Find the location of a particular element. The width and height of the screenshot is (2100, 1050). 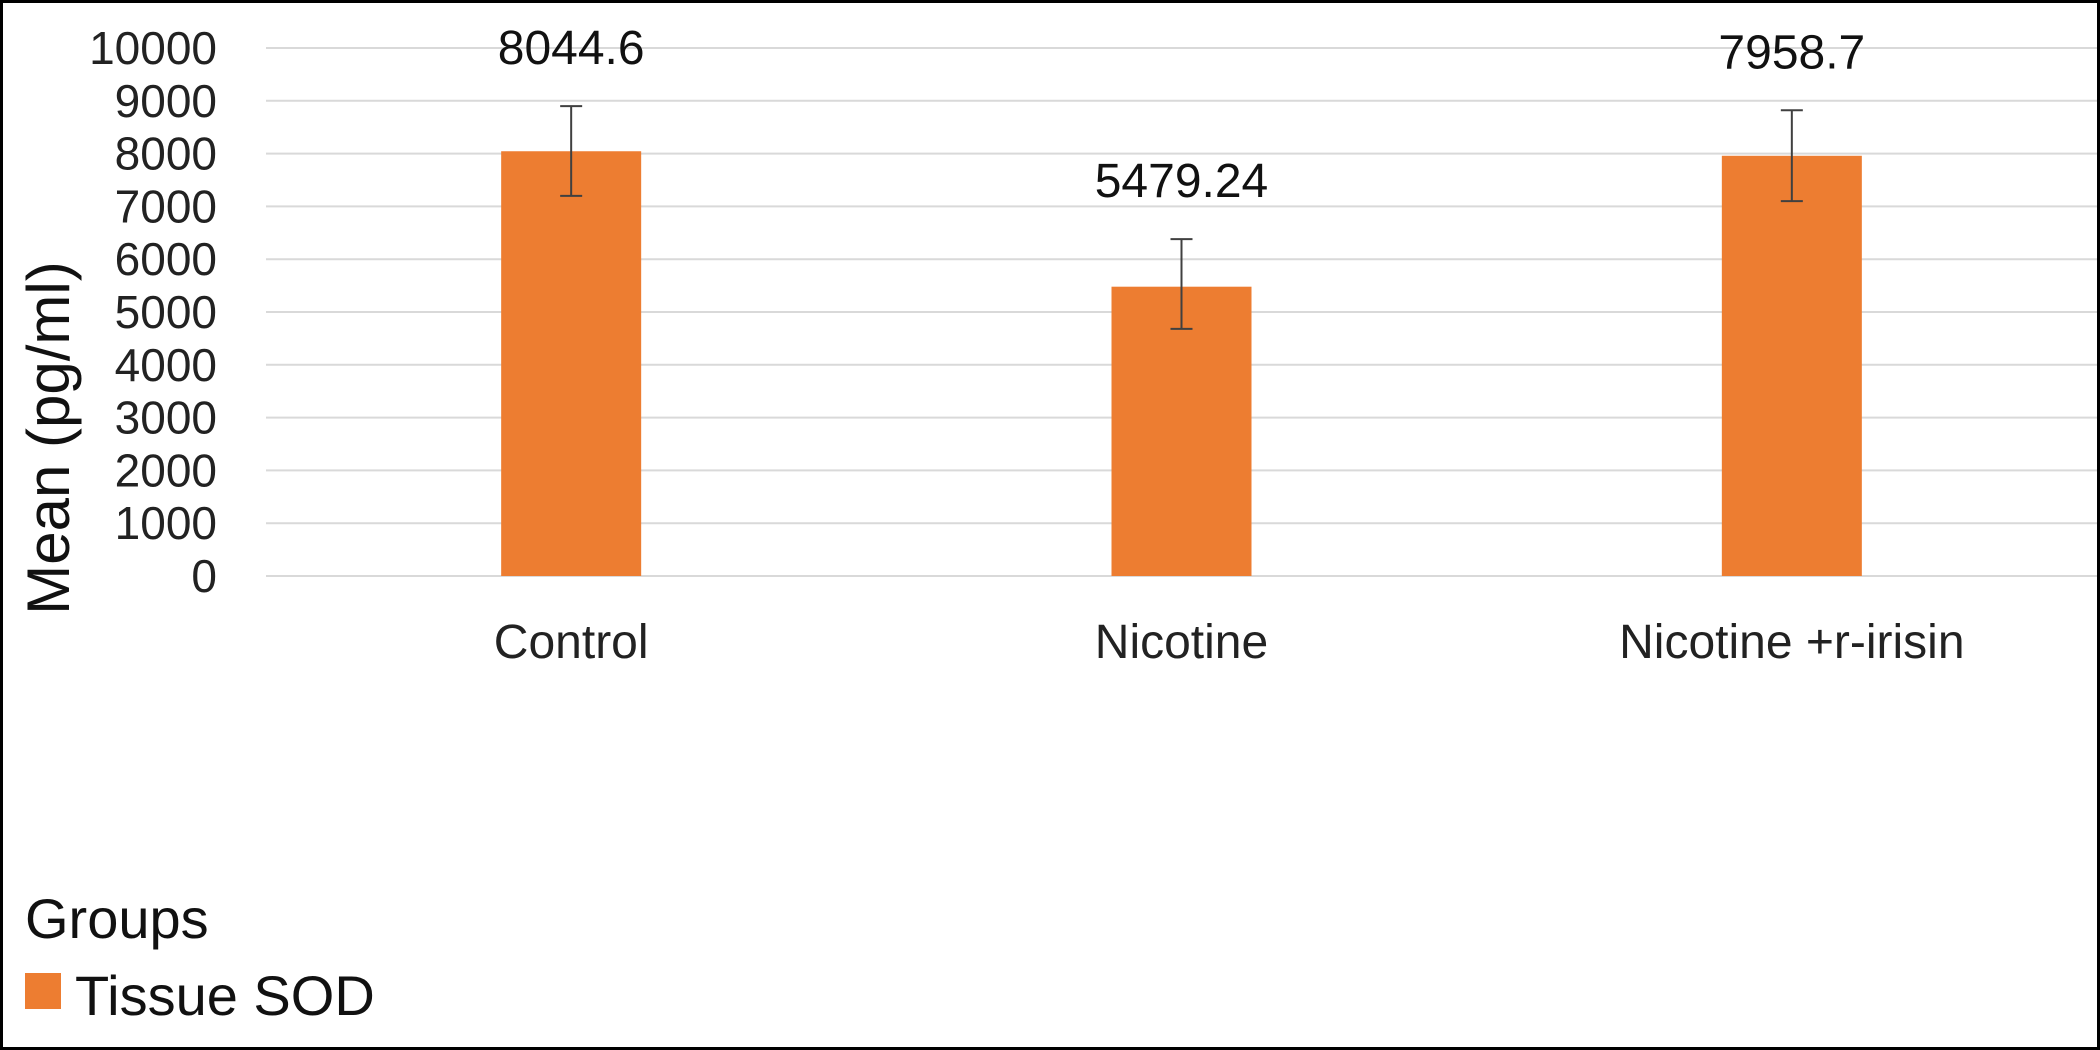

category-label-0: Control is located at coordinates (571, 642).